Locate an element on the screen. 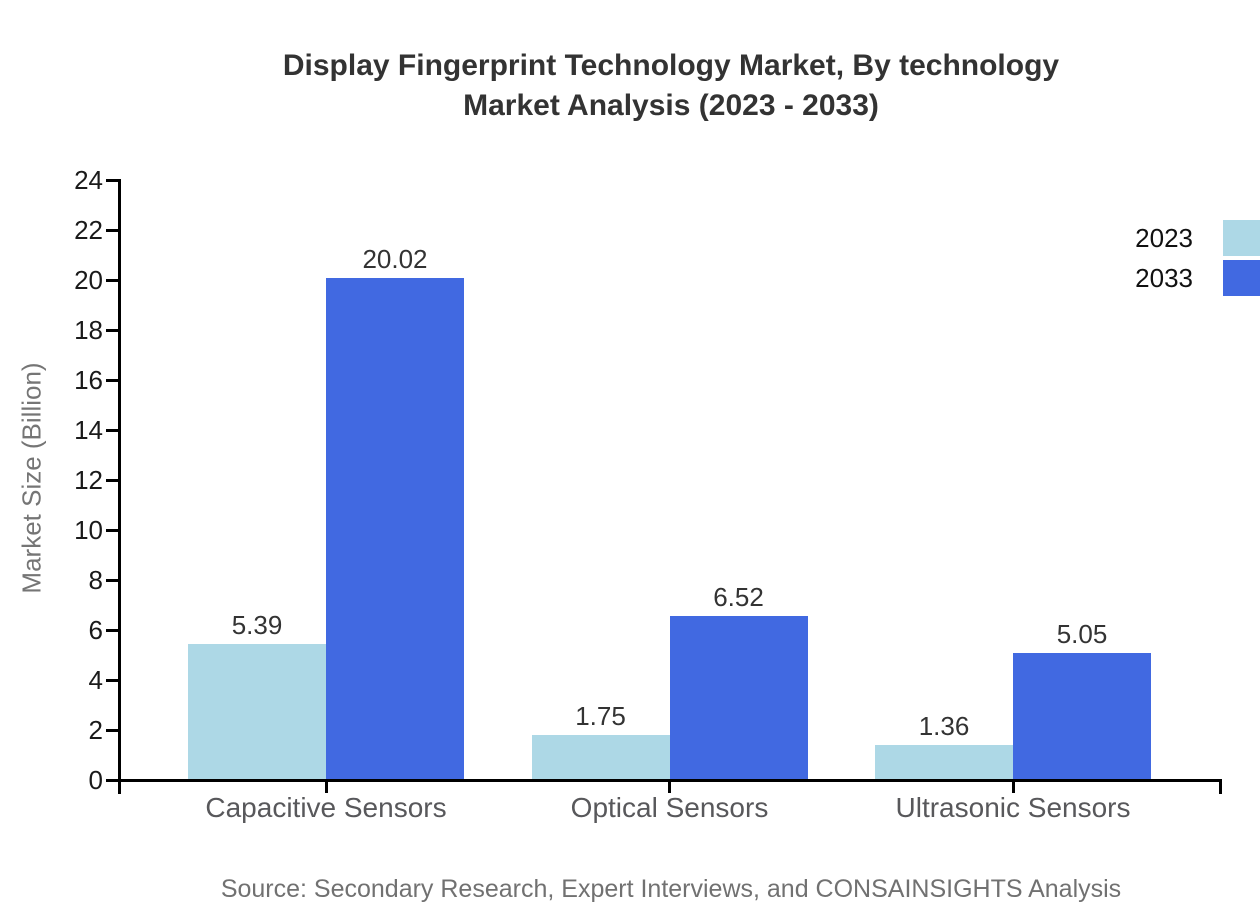  legend-swatch-2033 is located at coordinates (1241, 278).